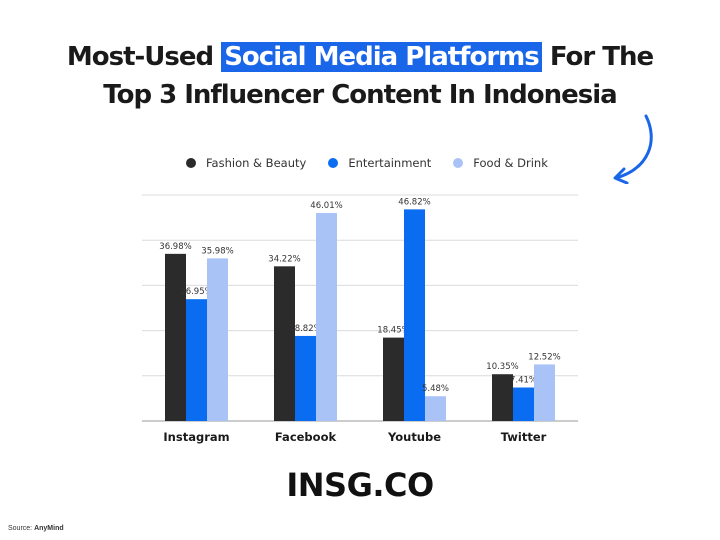 This screenshot has height=540, width=720. Describe the element at coordinates (191, 163) in the screenshot. I see `legend-swatch-fashion` at that location.